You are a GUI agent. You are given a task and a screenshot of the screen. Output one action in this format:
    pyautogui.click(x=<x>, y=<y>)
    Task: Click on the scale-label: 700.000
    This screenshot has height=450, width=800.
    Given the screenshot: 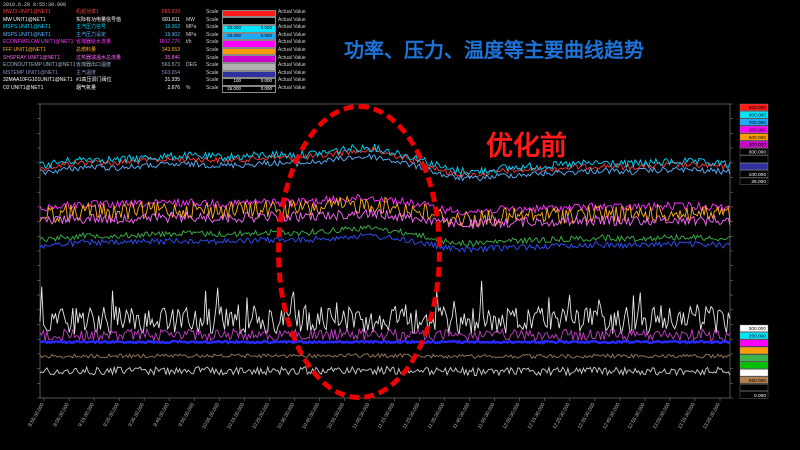 What is the action you would take?
    pyautogui.click(x=758, y=123)
    